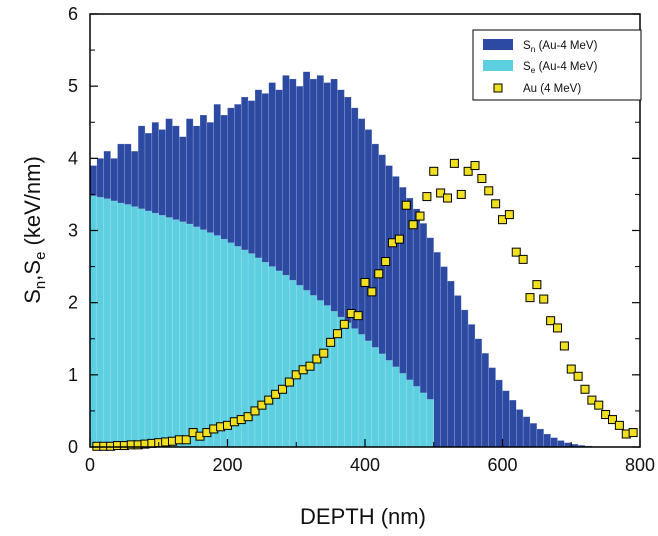 This screenshot has height=536, width=658. Describe the element at coordinates (498, 88) in the screenshot. I see `legend-marker-au` at that location.